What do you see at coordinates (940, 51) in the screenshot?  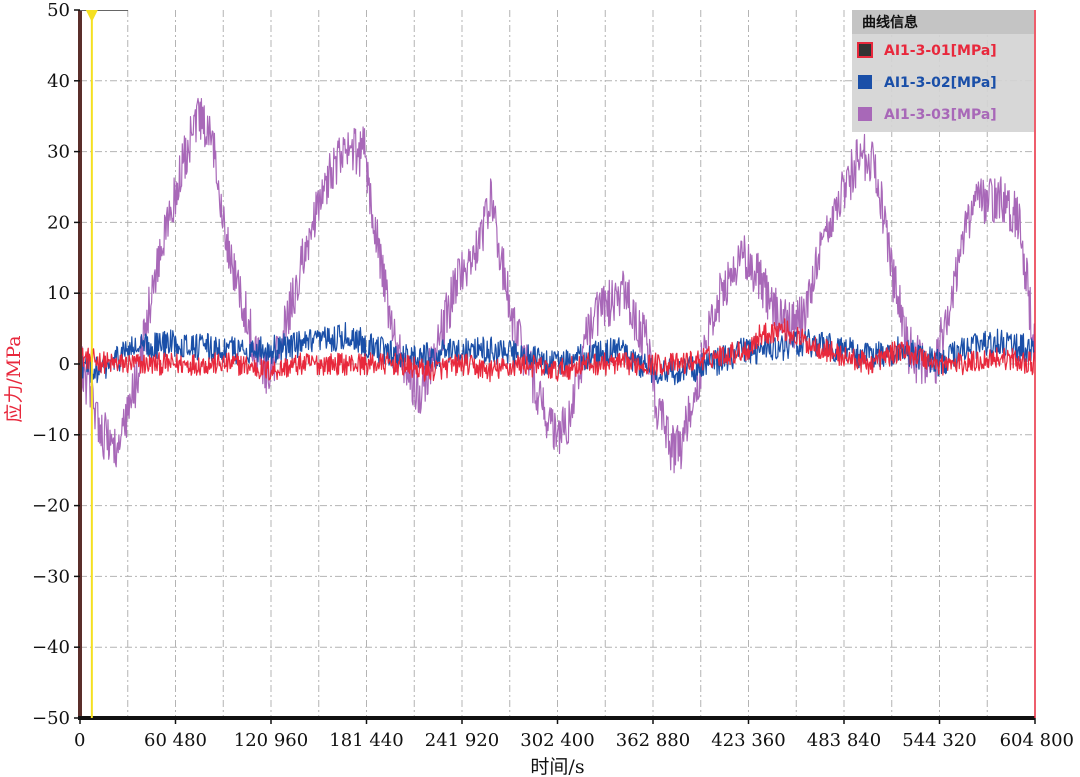 I see `legend-label-1: AI1-3-01[MPa]` at bounding box center [940, 51].